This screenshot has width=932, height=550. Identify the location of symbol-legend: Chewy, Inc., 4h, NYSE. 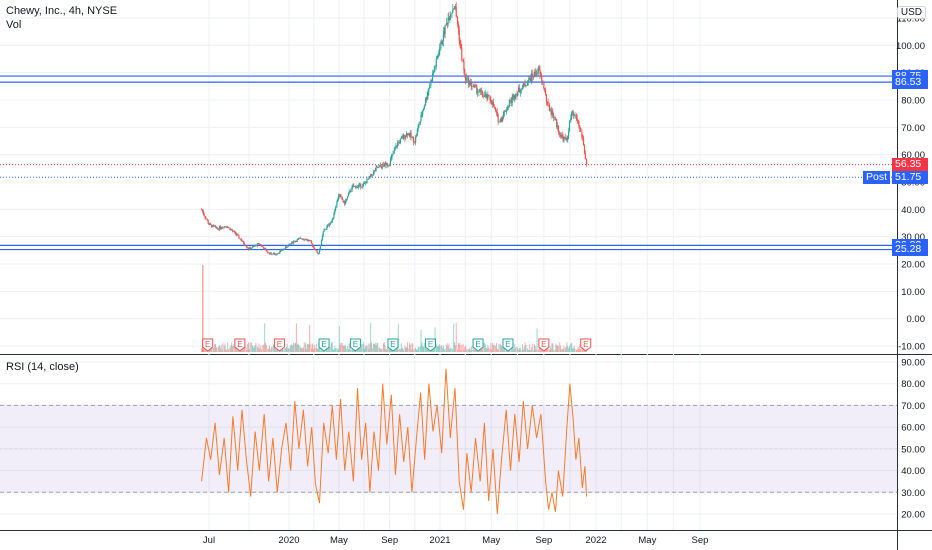
(62, 11).